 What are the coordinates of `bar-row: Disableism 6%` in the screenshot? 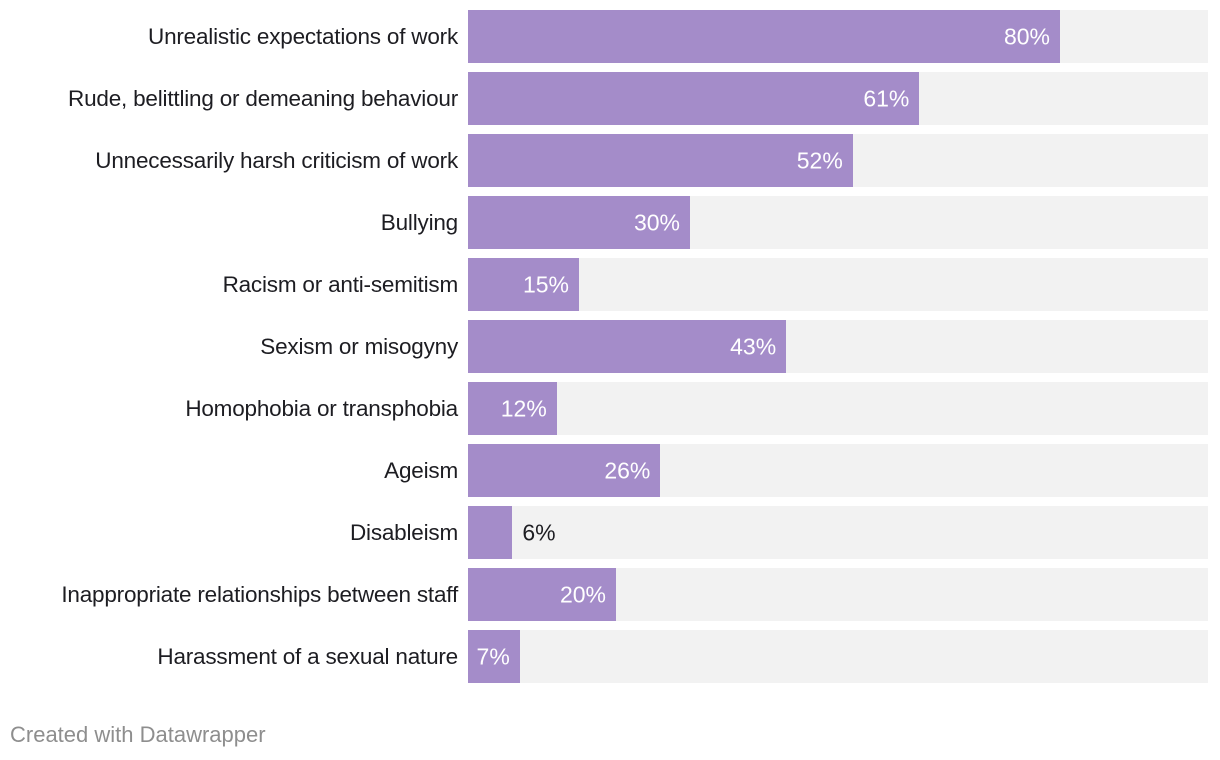 It's located at (610, 532).